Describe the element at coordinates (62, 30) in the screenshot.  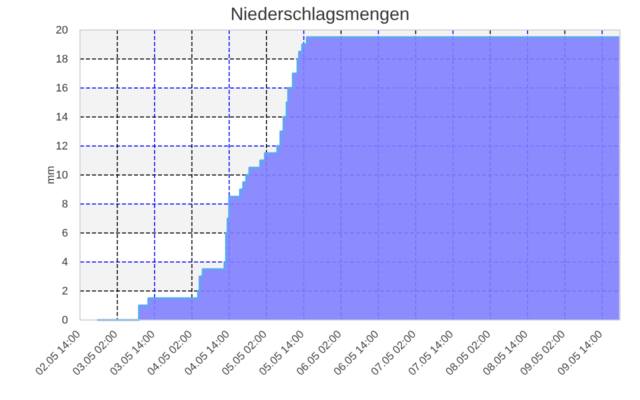
I see `y-tick-label: 20` at that location.